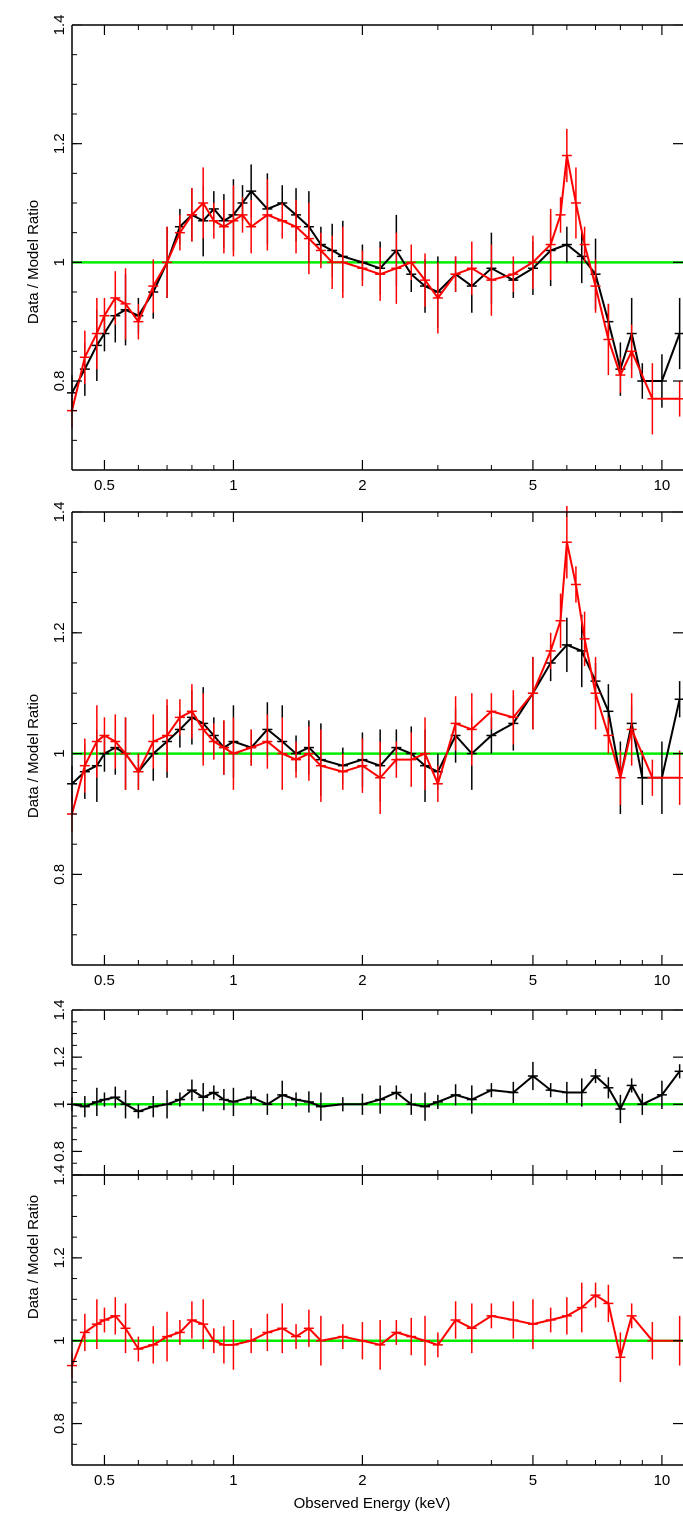  I want to click on panel-lower-black: 0.8 1 1.2 1.4, so click(367, 1088).